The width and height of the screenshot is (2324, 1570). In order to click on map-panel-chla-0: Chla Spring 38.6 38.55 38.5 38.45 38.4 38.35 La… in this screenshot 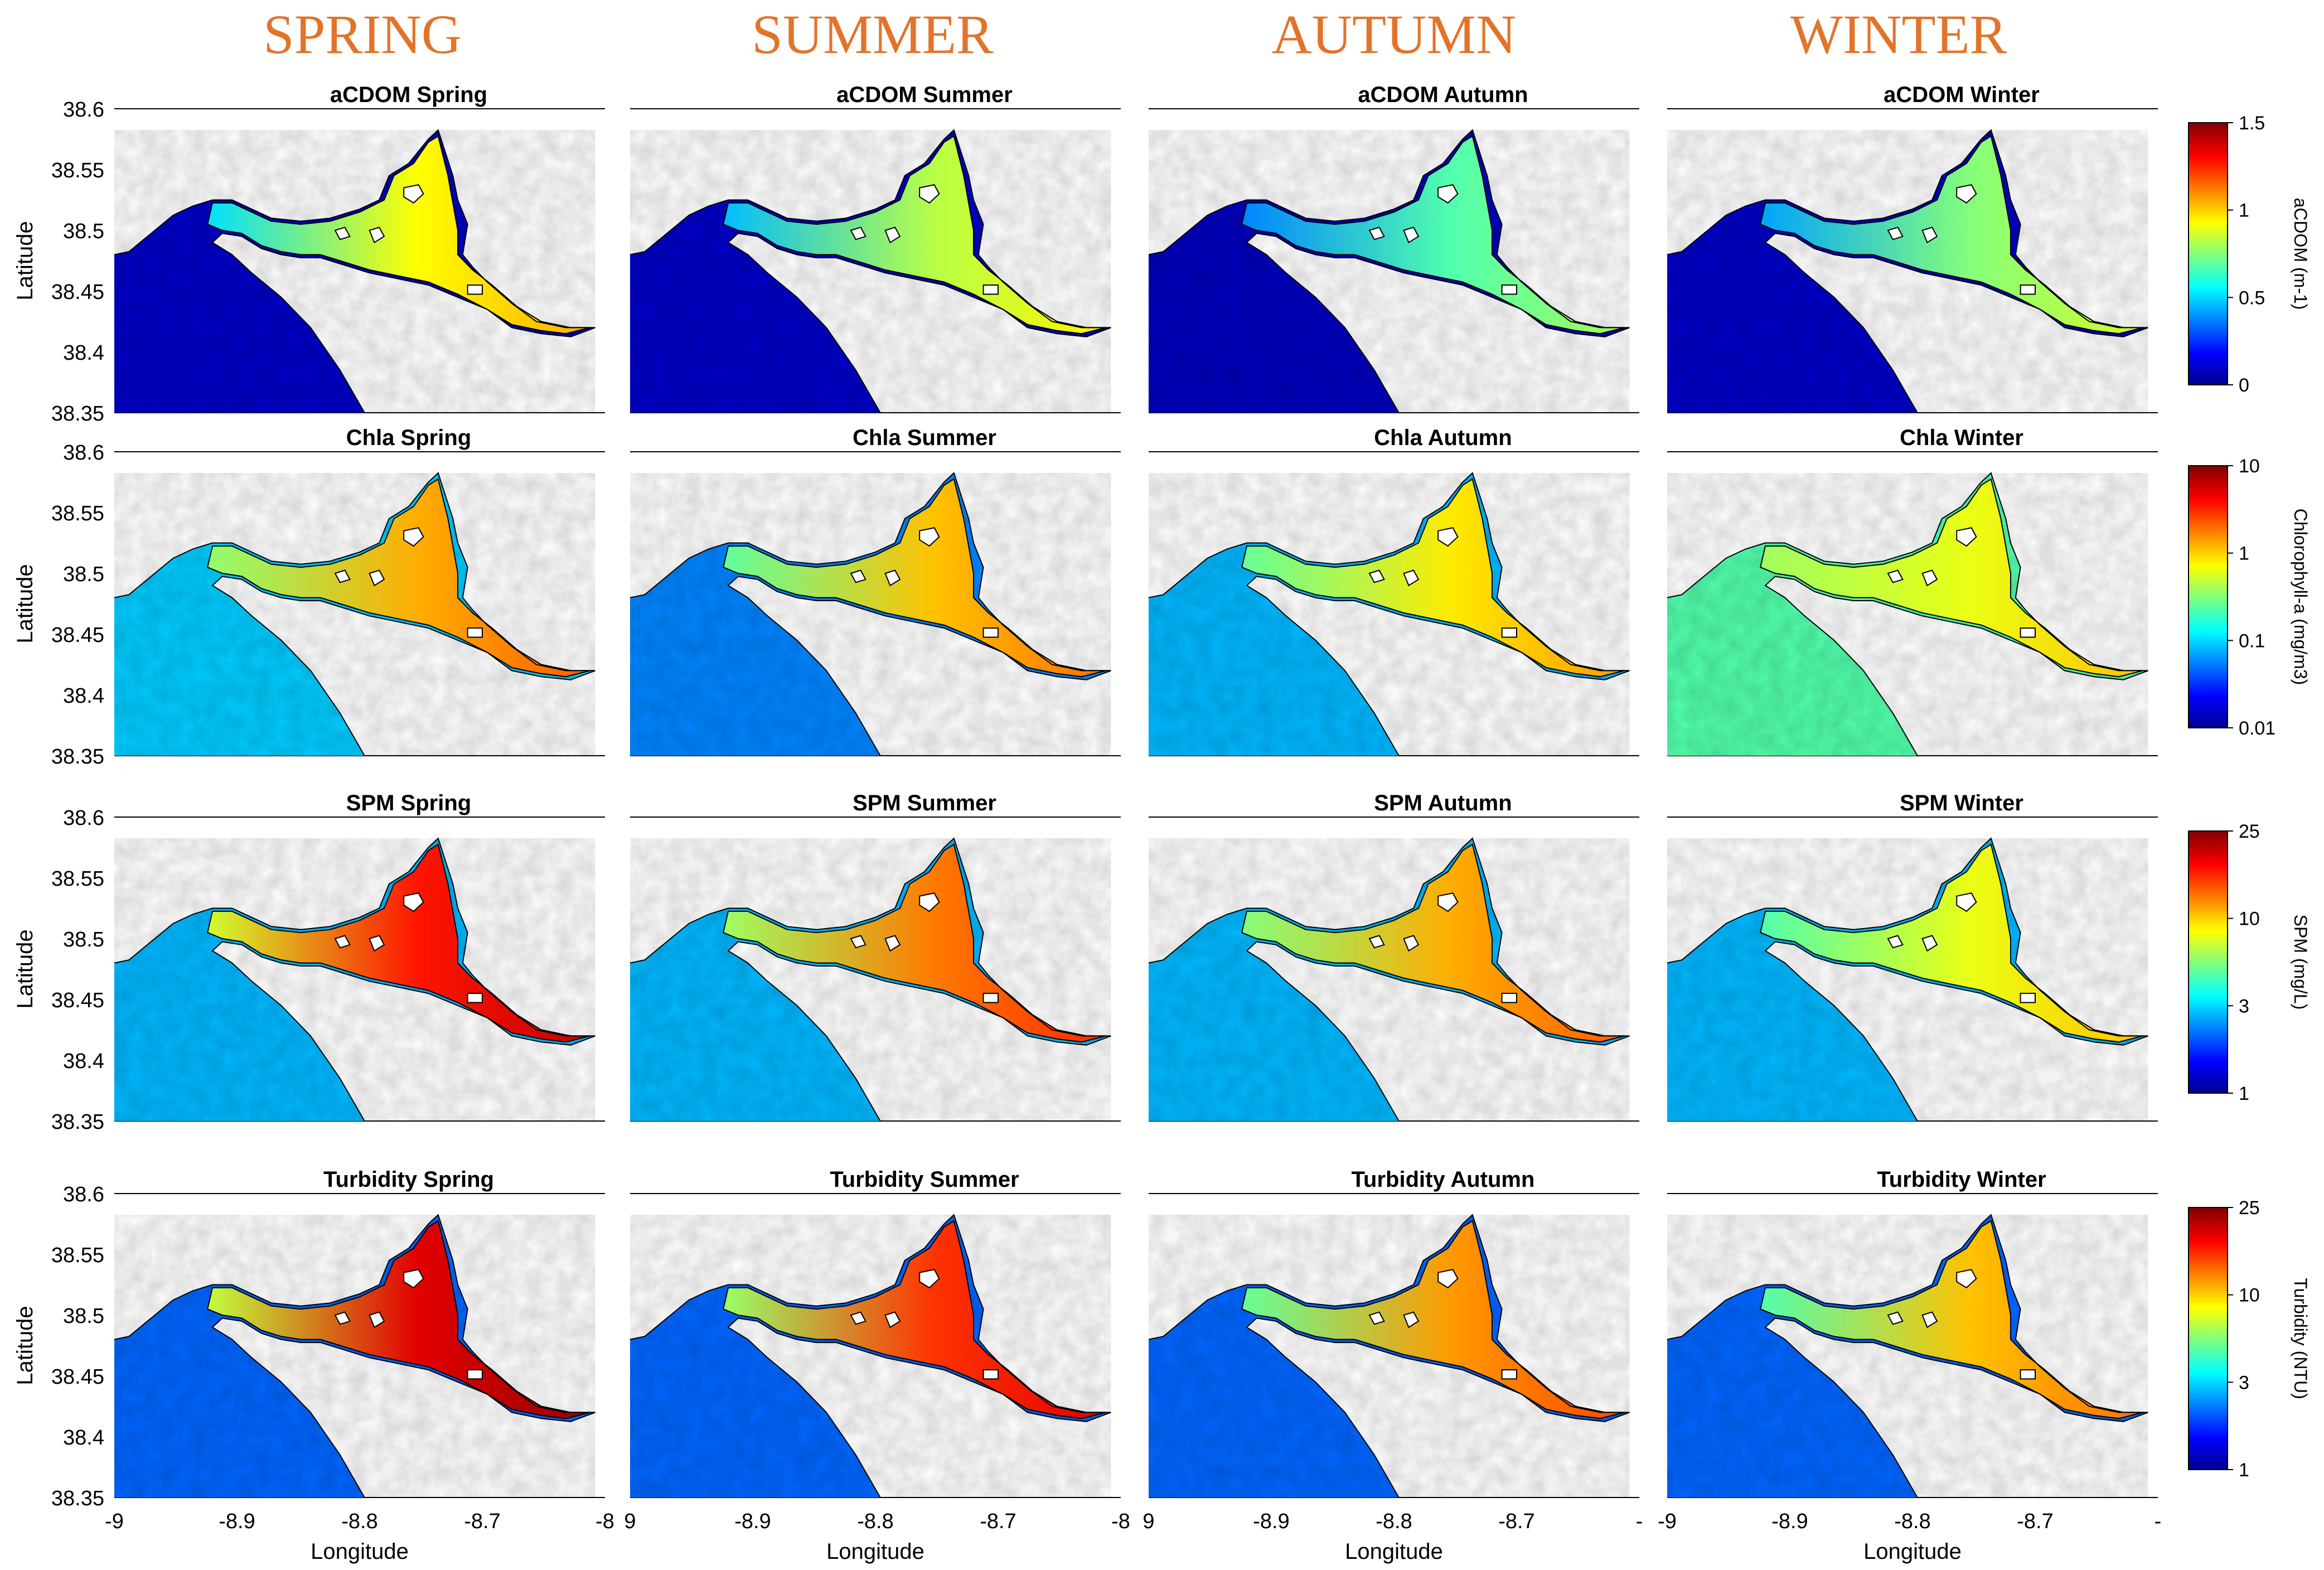, I will do `click(309, 597)`.